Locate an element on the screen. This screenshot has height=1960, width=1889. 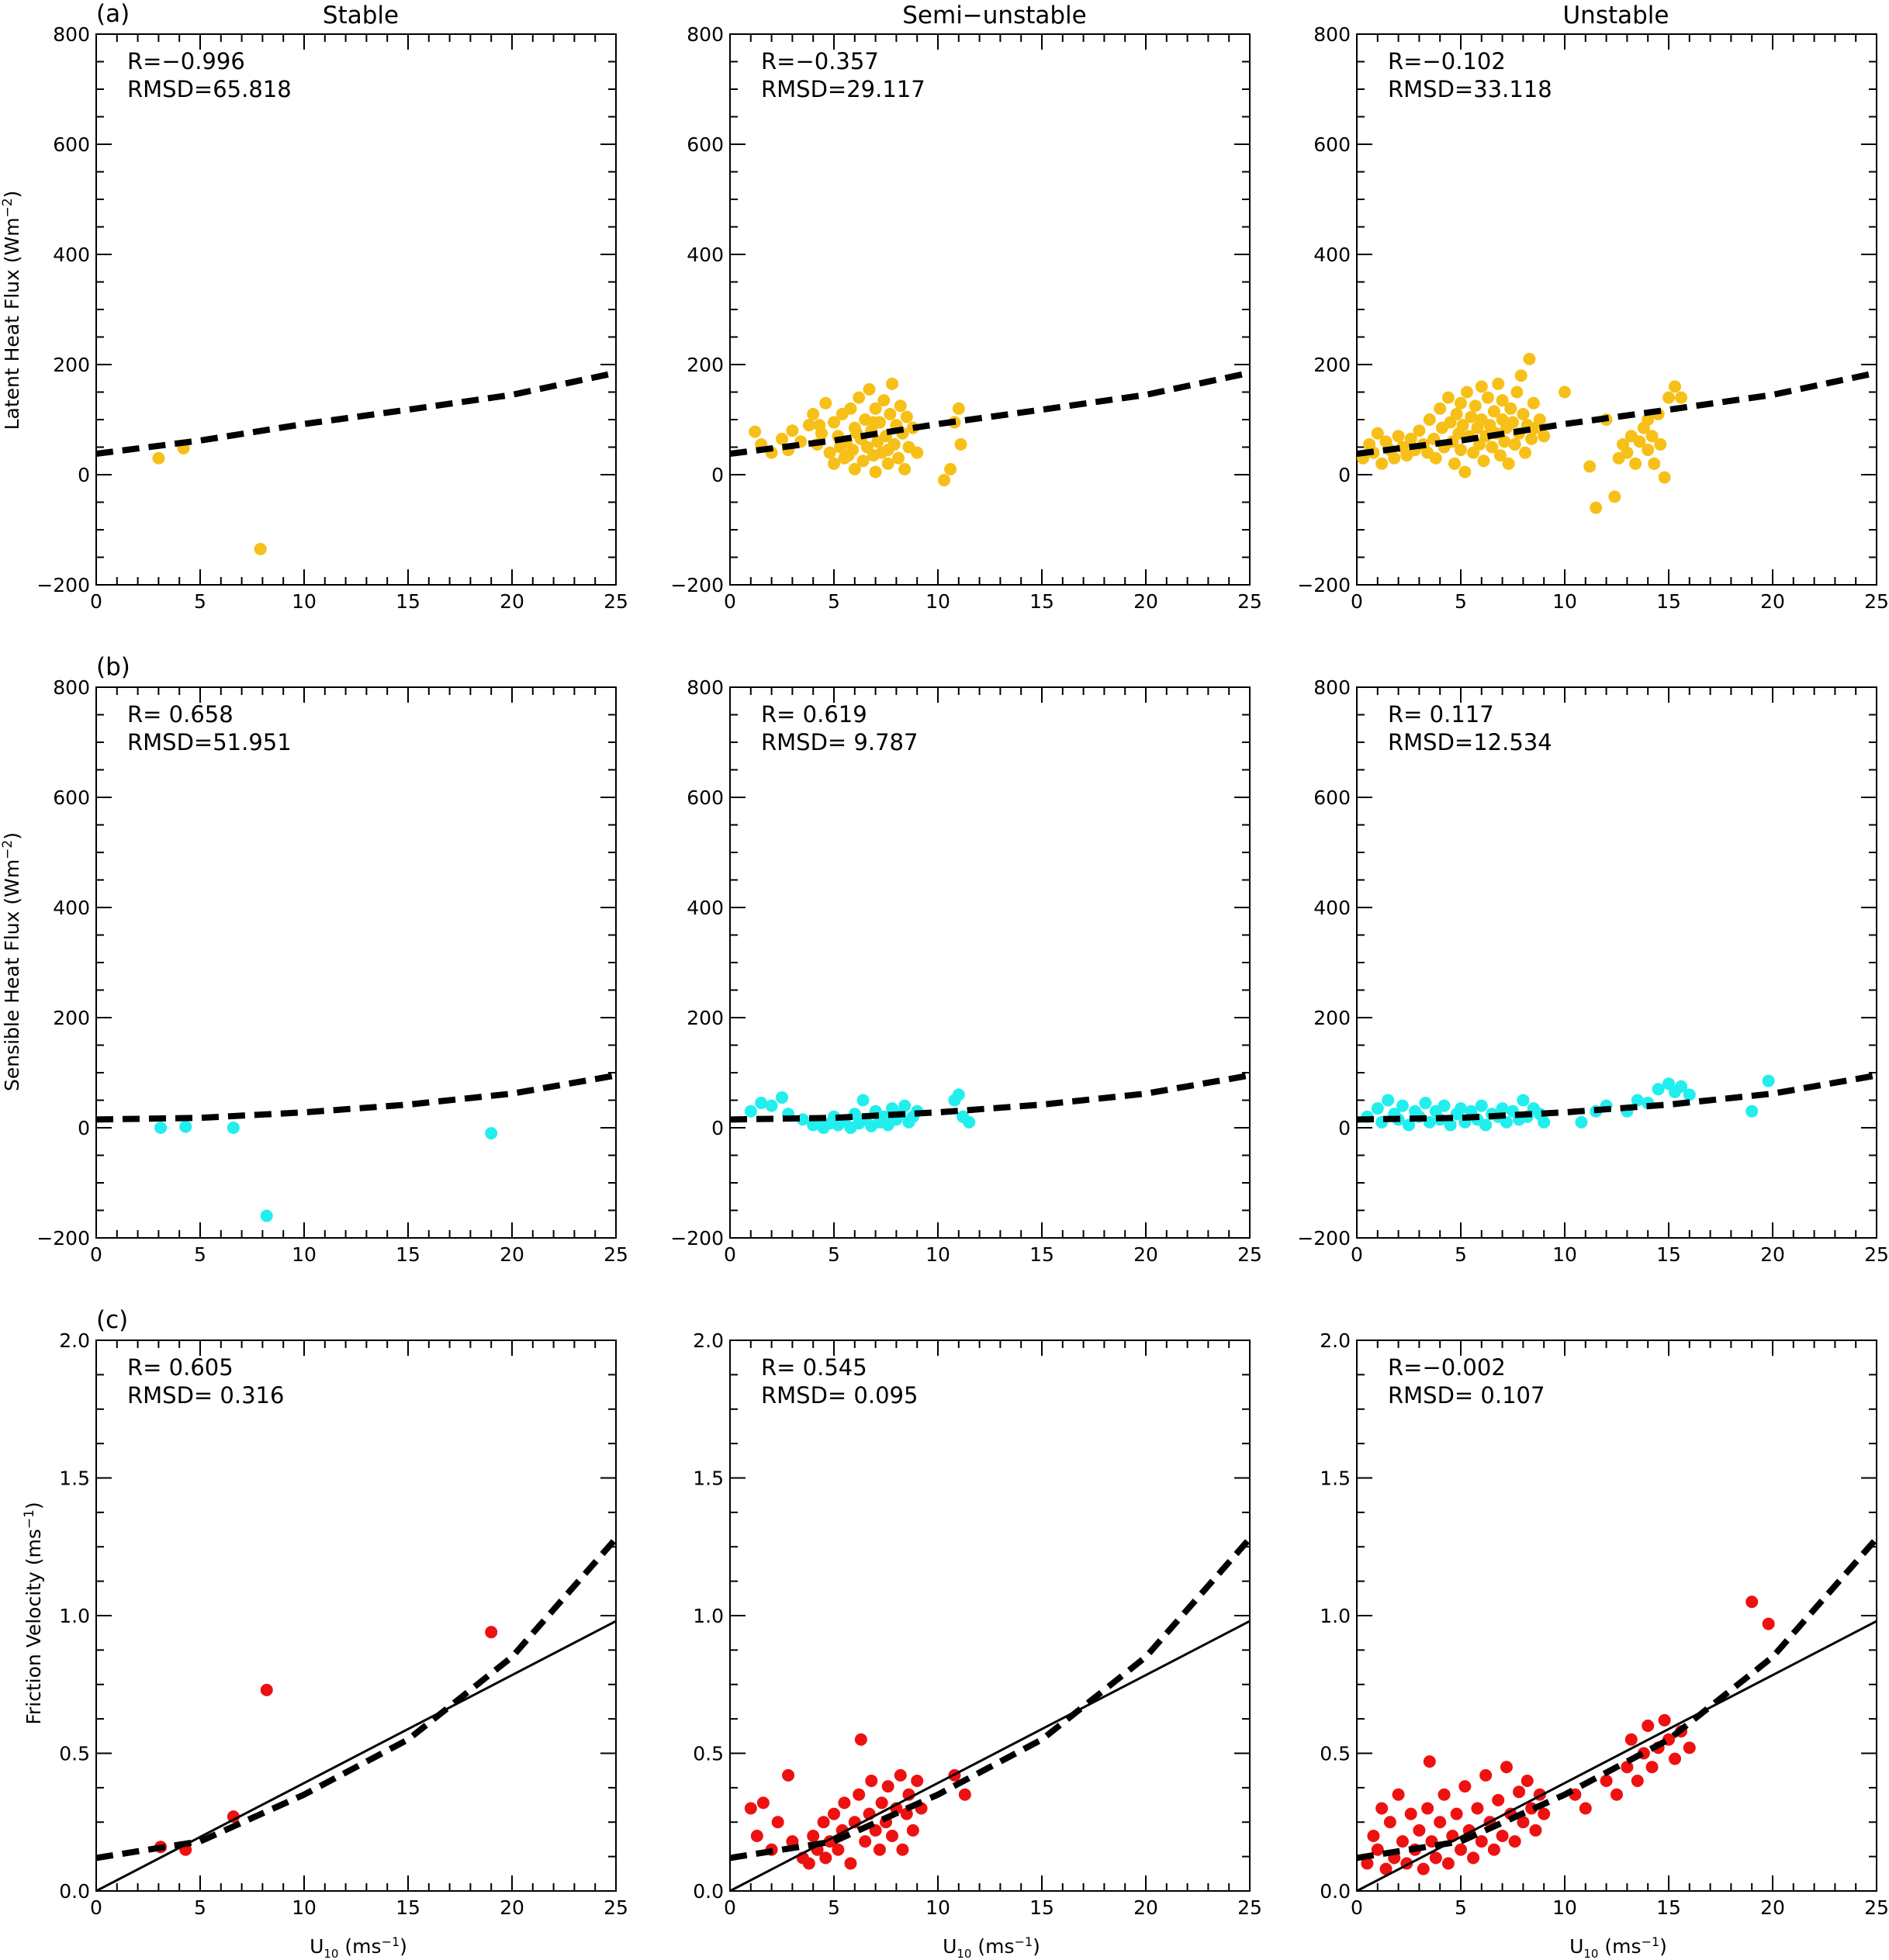
y-tick-label: 400 is located at coordinates (1332, 255).